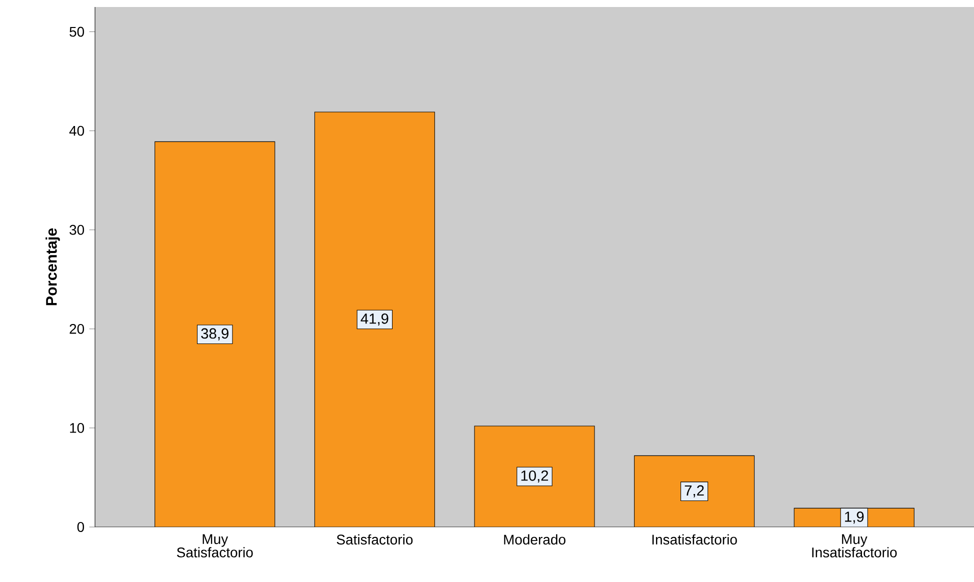 Image resolution: width=974 pixels, height=582 pixels. Describe the element at coordinates (854, 546) in the screenshot. I see `x-tick-label: Muy Insatisfactorio` at that location.